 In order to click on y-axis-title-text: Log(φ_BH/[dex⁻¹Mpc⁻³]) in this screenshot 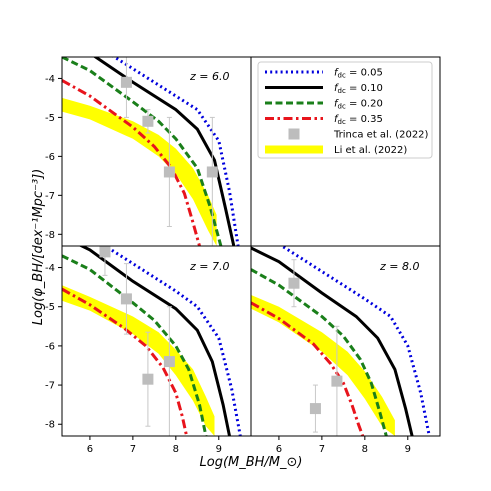, I will do `click(38, 247)`.